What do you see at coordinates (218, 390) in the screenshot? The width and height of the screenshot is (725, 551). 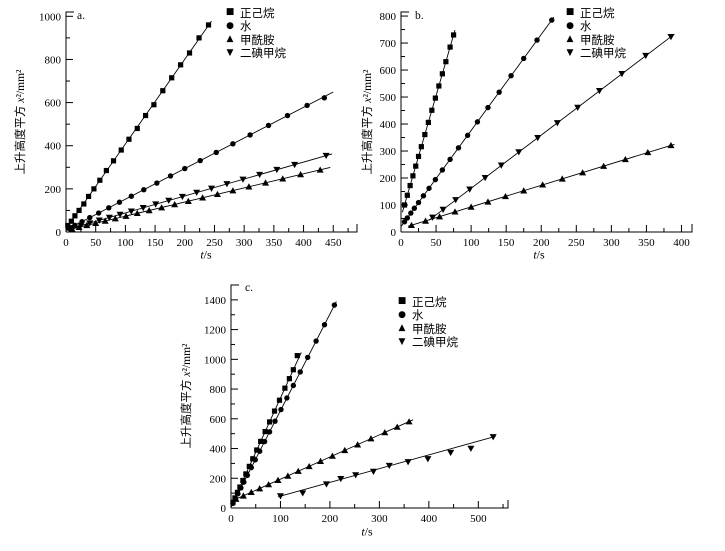 I see `y-tick-label: 800` at bounding box center [218, 390].